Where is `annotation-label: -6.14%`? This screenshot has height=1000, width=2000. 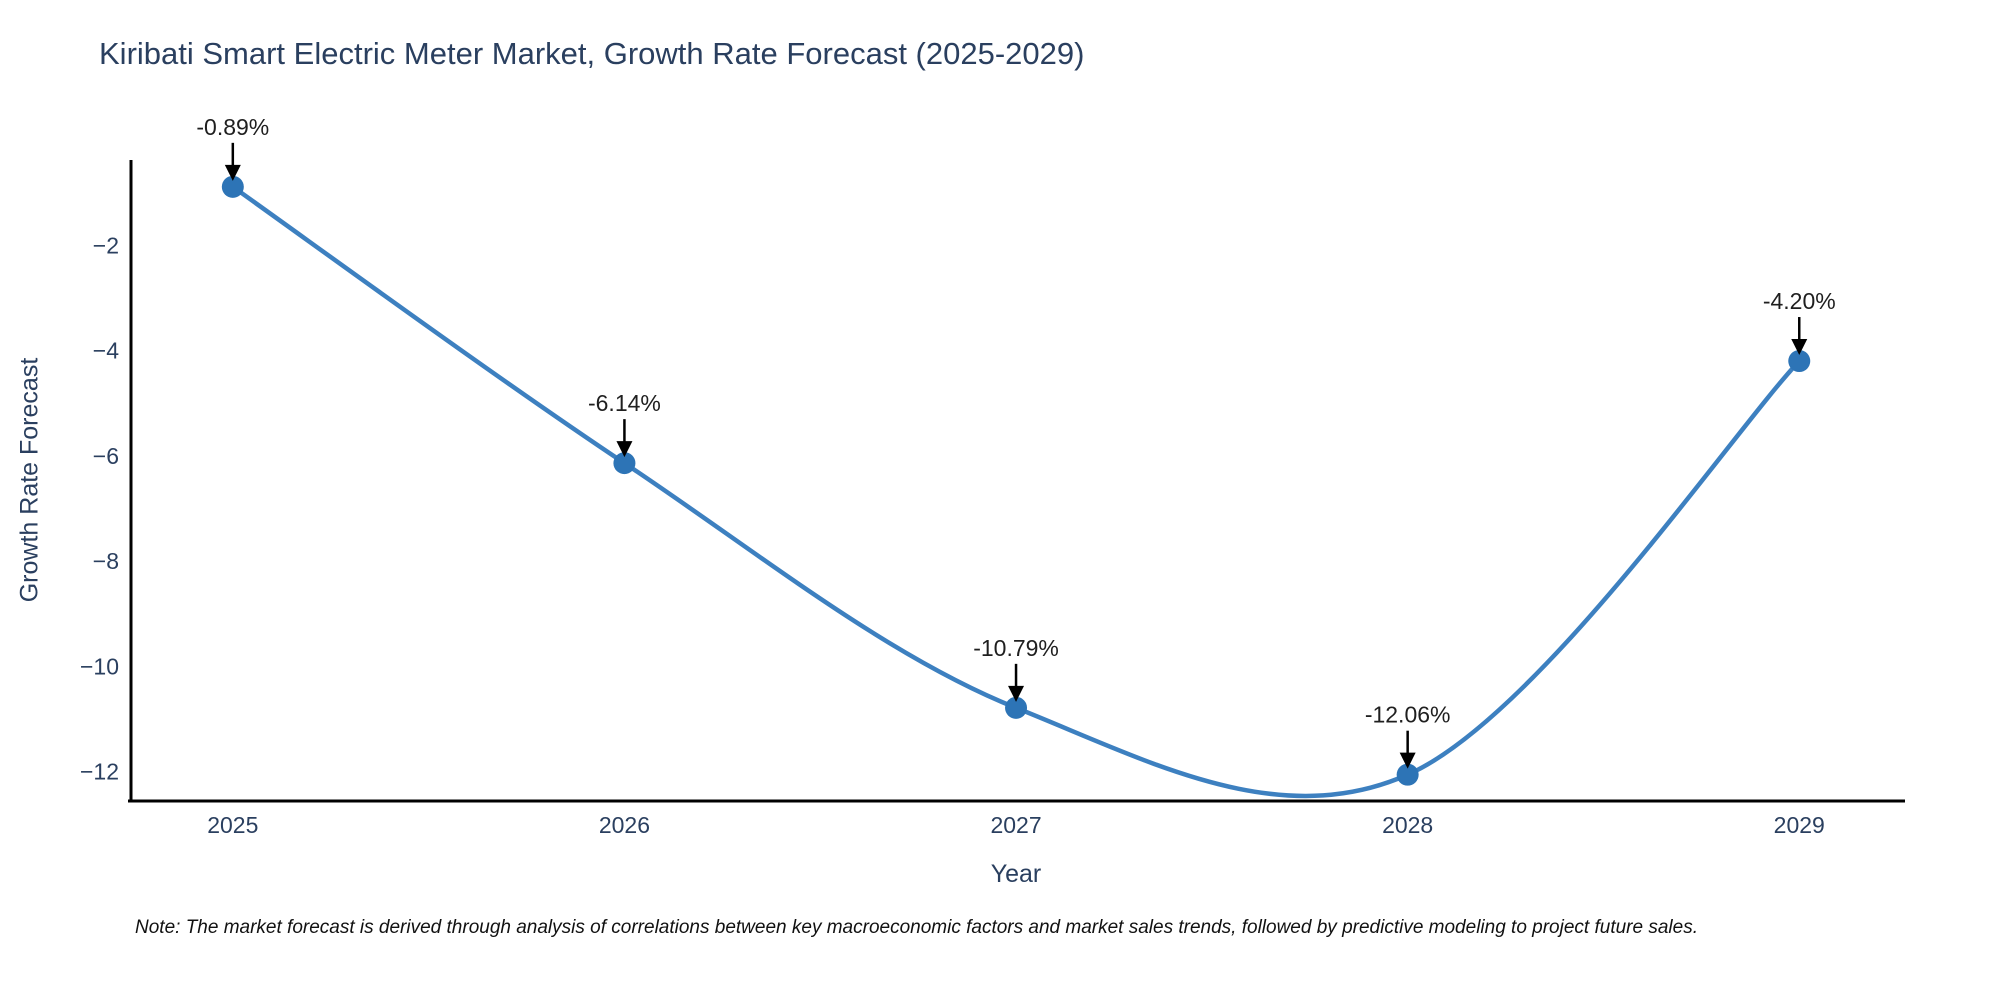
annotation-label: -6.14% is located at coordinates (624, 403).